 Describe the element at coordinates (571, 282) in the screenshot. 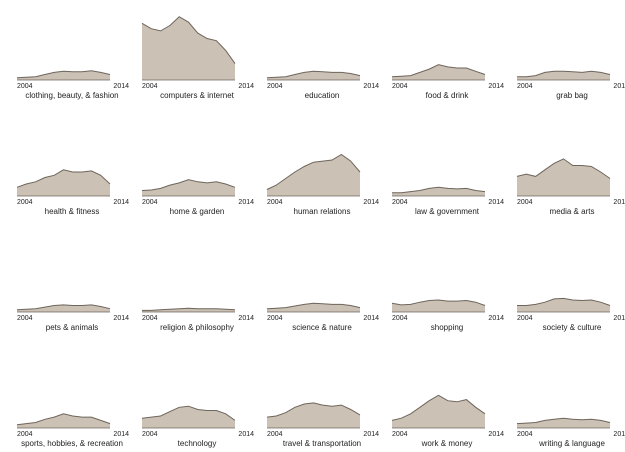

I see `panel-15: 2004 2014 society & culture` at that location.